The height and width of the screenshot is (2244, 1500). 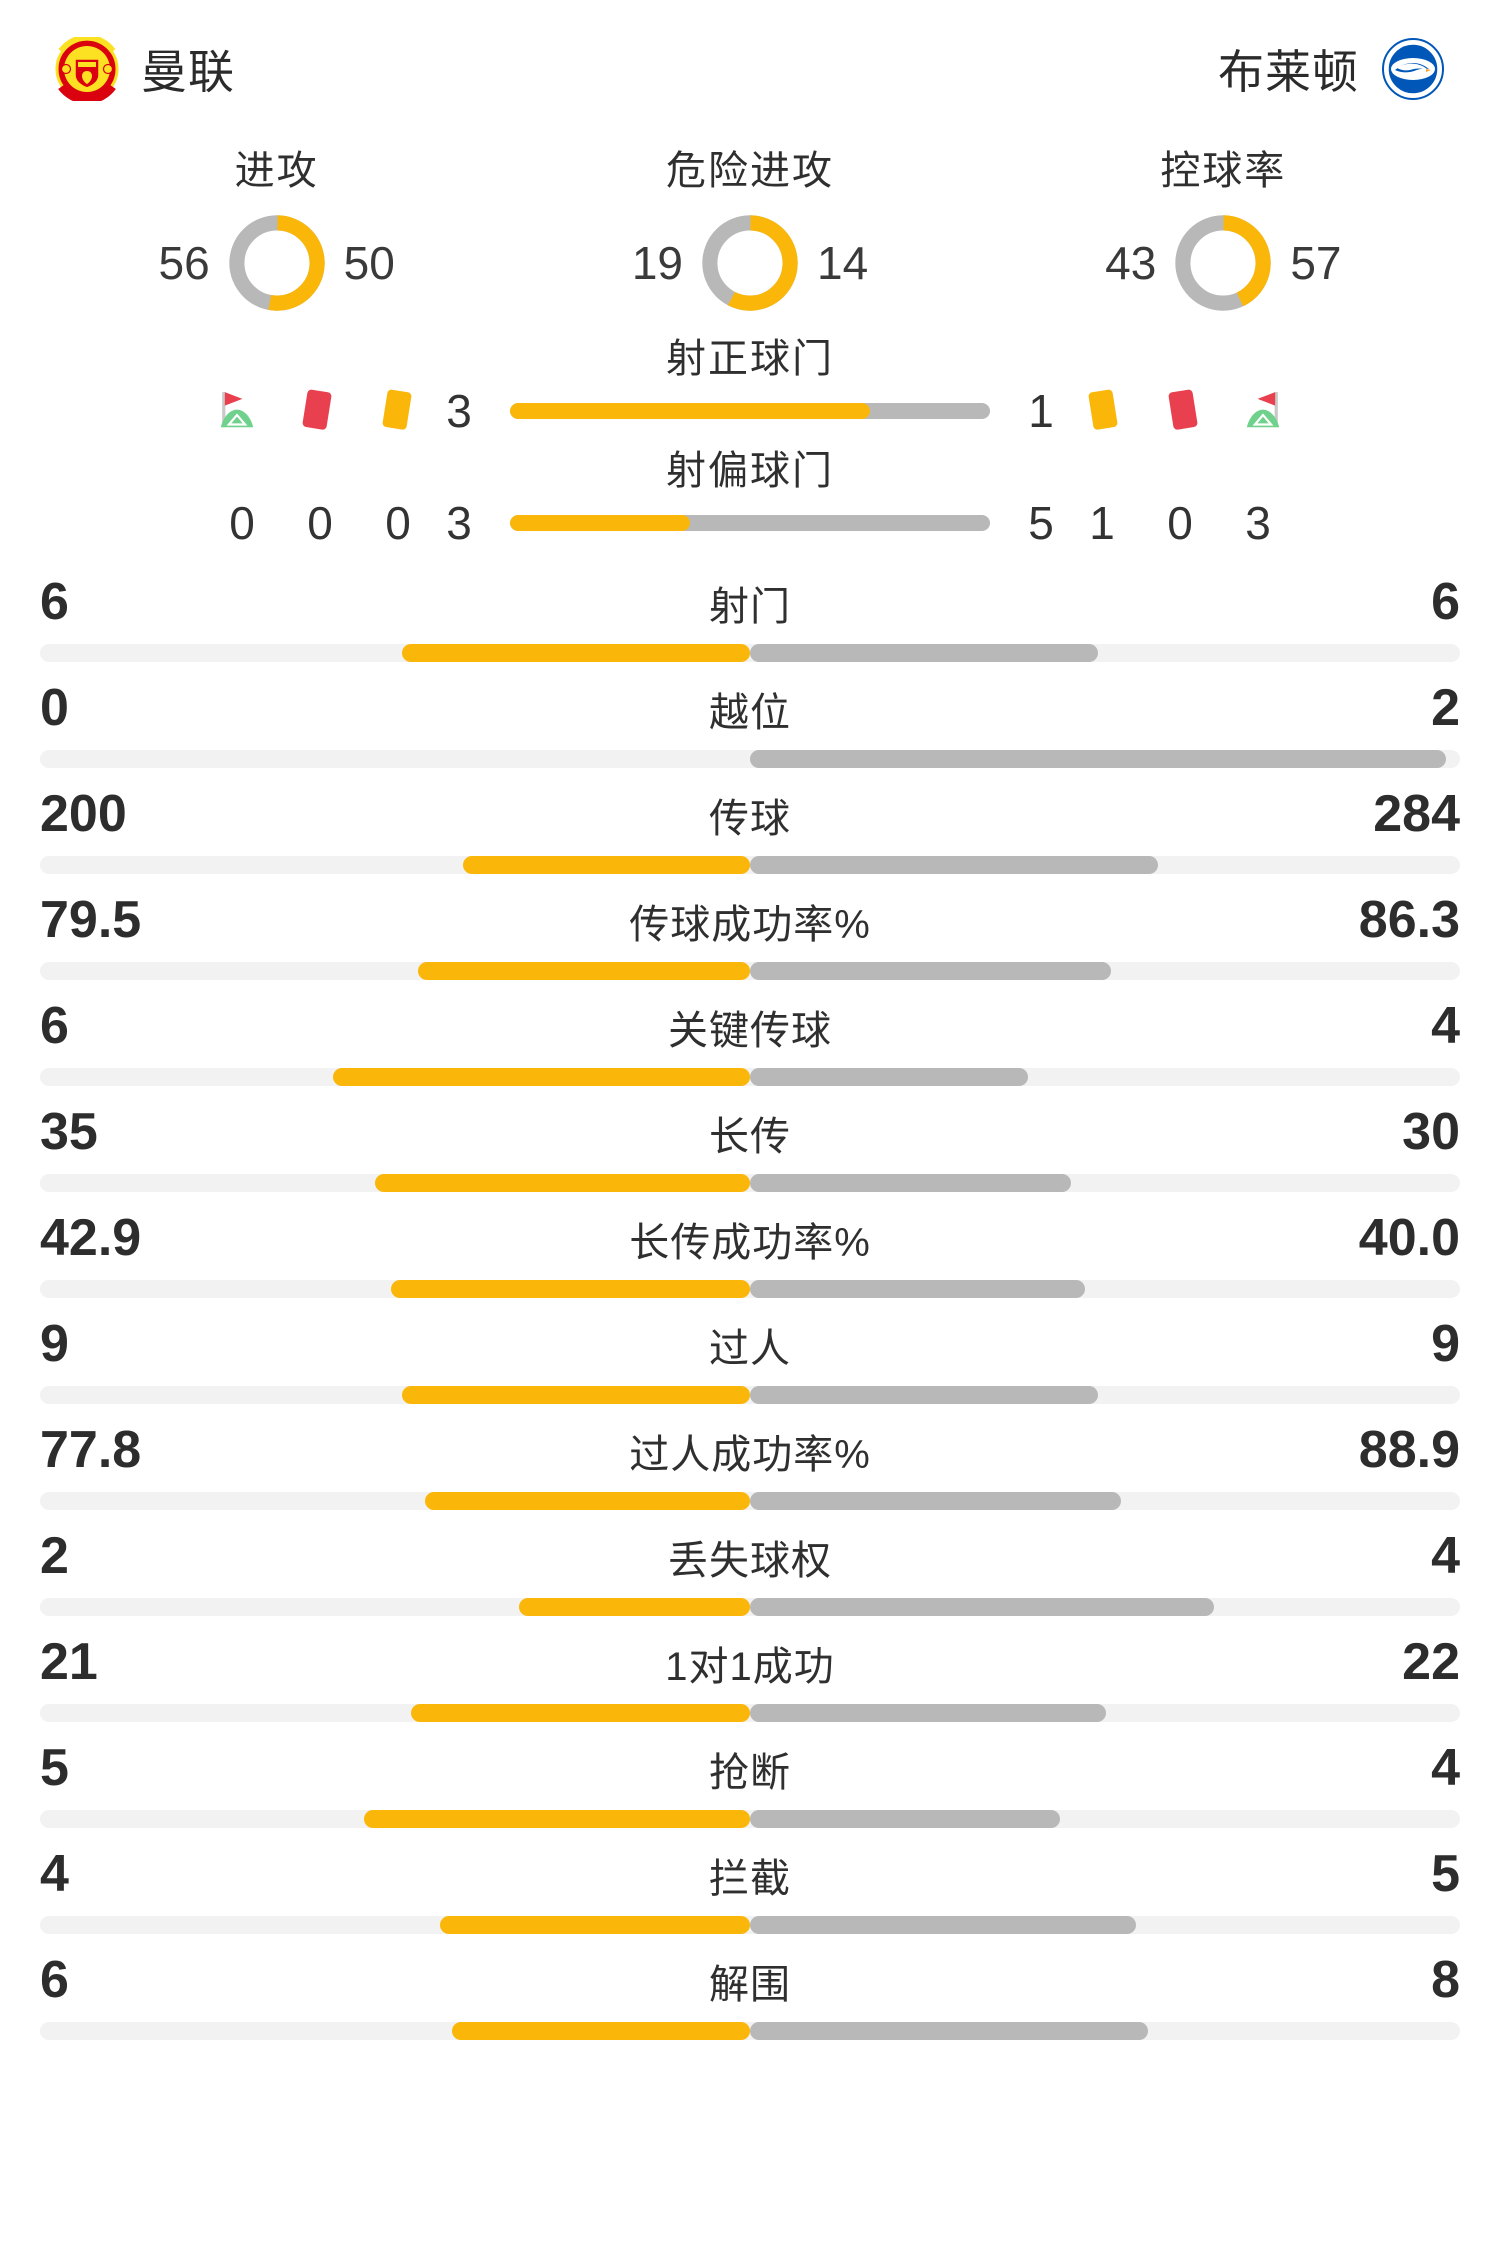 I want to click on brighton-hove-albion-crest-icon, so click(x=1413, y=69).